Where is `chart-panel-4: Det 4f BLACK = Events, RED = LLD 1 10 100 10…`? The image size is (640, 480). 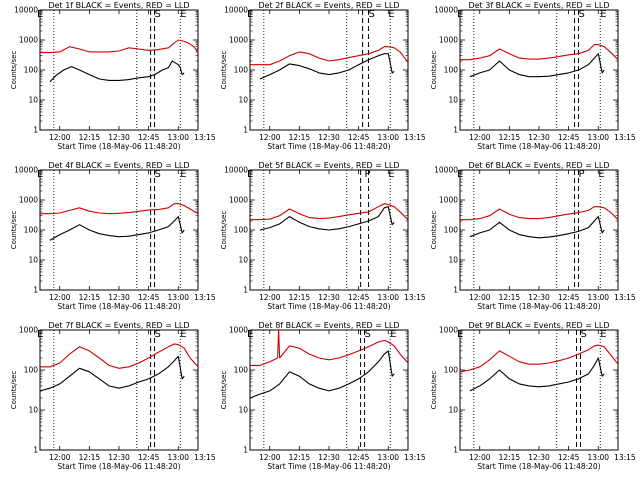
chart-panel-4: Det 4f BLACK = Events, RED = LLD 1 10 100 10… is located at coordinates (113, 236).